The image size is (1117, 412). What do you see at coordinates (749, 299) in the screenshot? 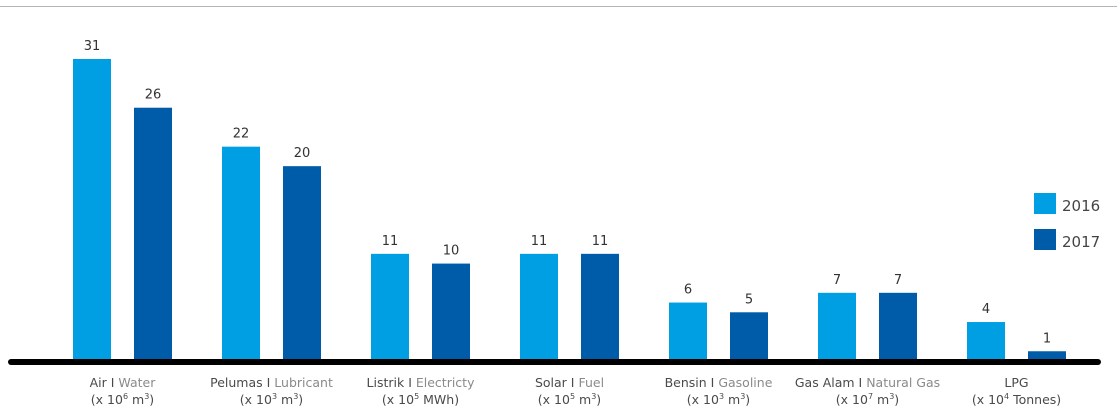
I see `value-label: 5` at bounding box center [749, 299].